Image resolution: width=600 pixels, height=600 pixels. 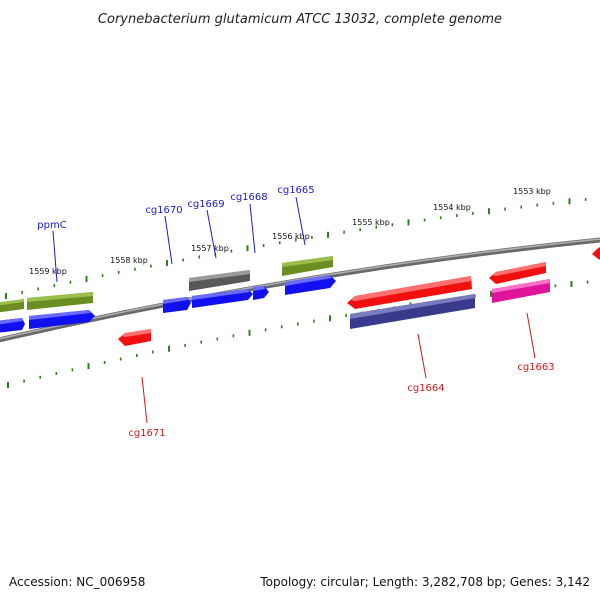 What do you see at coordinates (452, 207) in the screenshot?
I see `kbp-label-1554: 1554 kbp` at bounding box center [452, 207].